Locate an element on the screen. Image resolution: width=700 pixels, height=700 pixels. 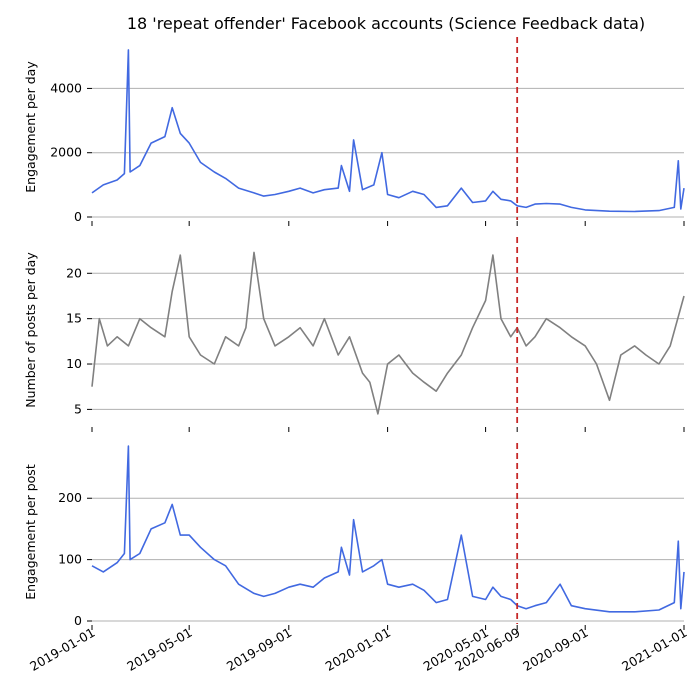
x-tick-label: 2020-01-01 is located at coordinates (358, 649).